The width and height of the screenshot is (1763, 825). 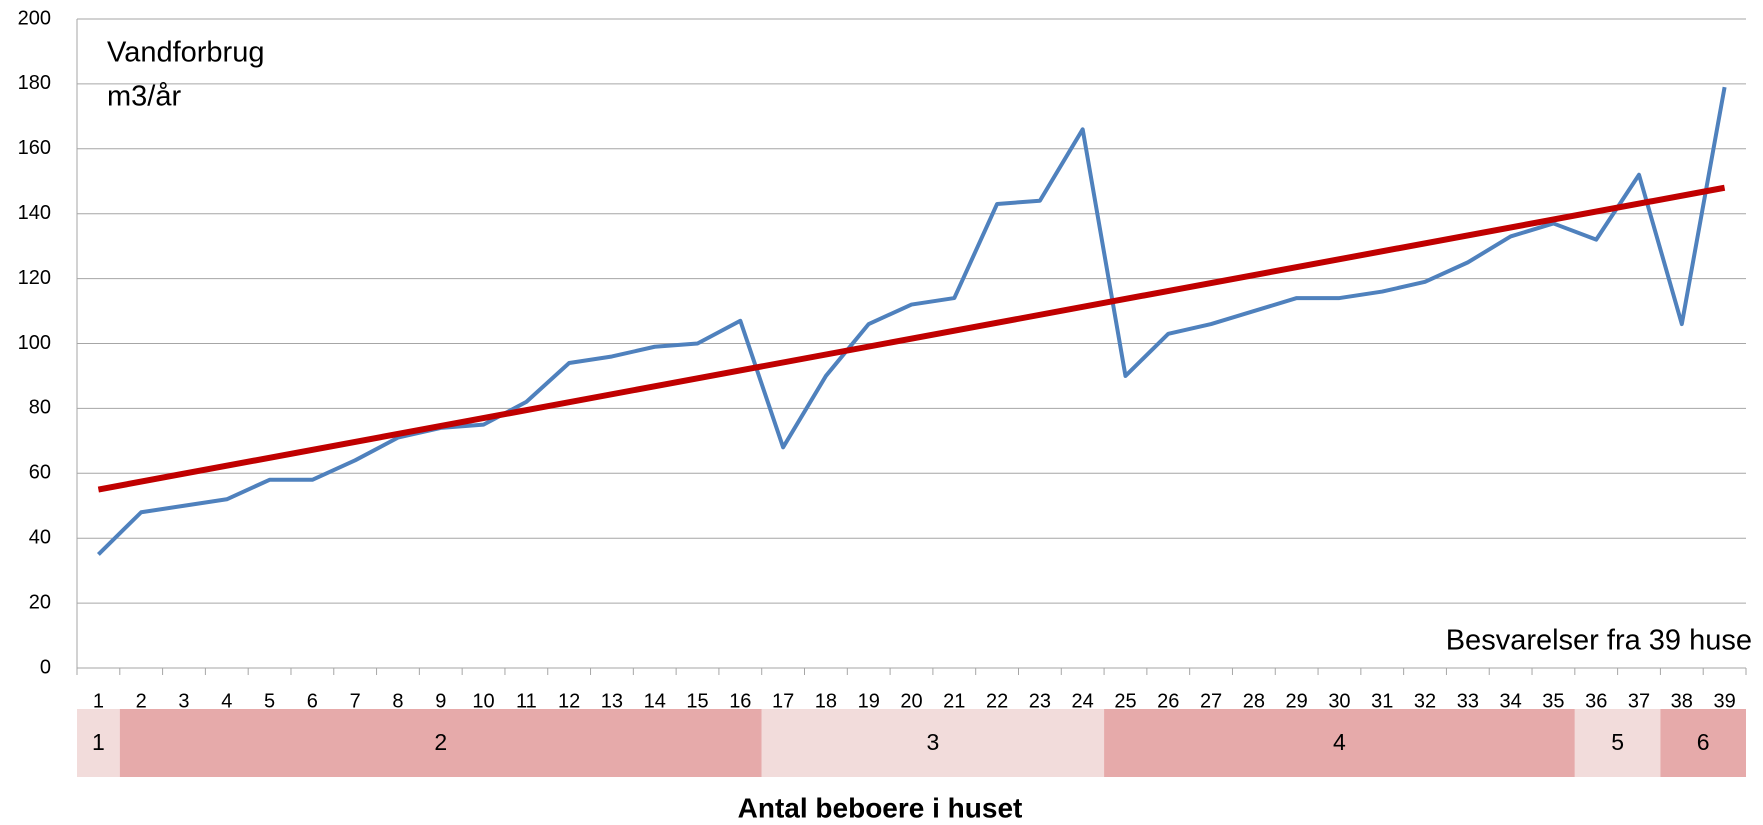 What do you see at coordinates (183, 701) in the screenshot?
I see `x-tick-label: 3` at bounding box center [183, 701].